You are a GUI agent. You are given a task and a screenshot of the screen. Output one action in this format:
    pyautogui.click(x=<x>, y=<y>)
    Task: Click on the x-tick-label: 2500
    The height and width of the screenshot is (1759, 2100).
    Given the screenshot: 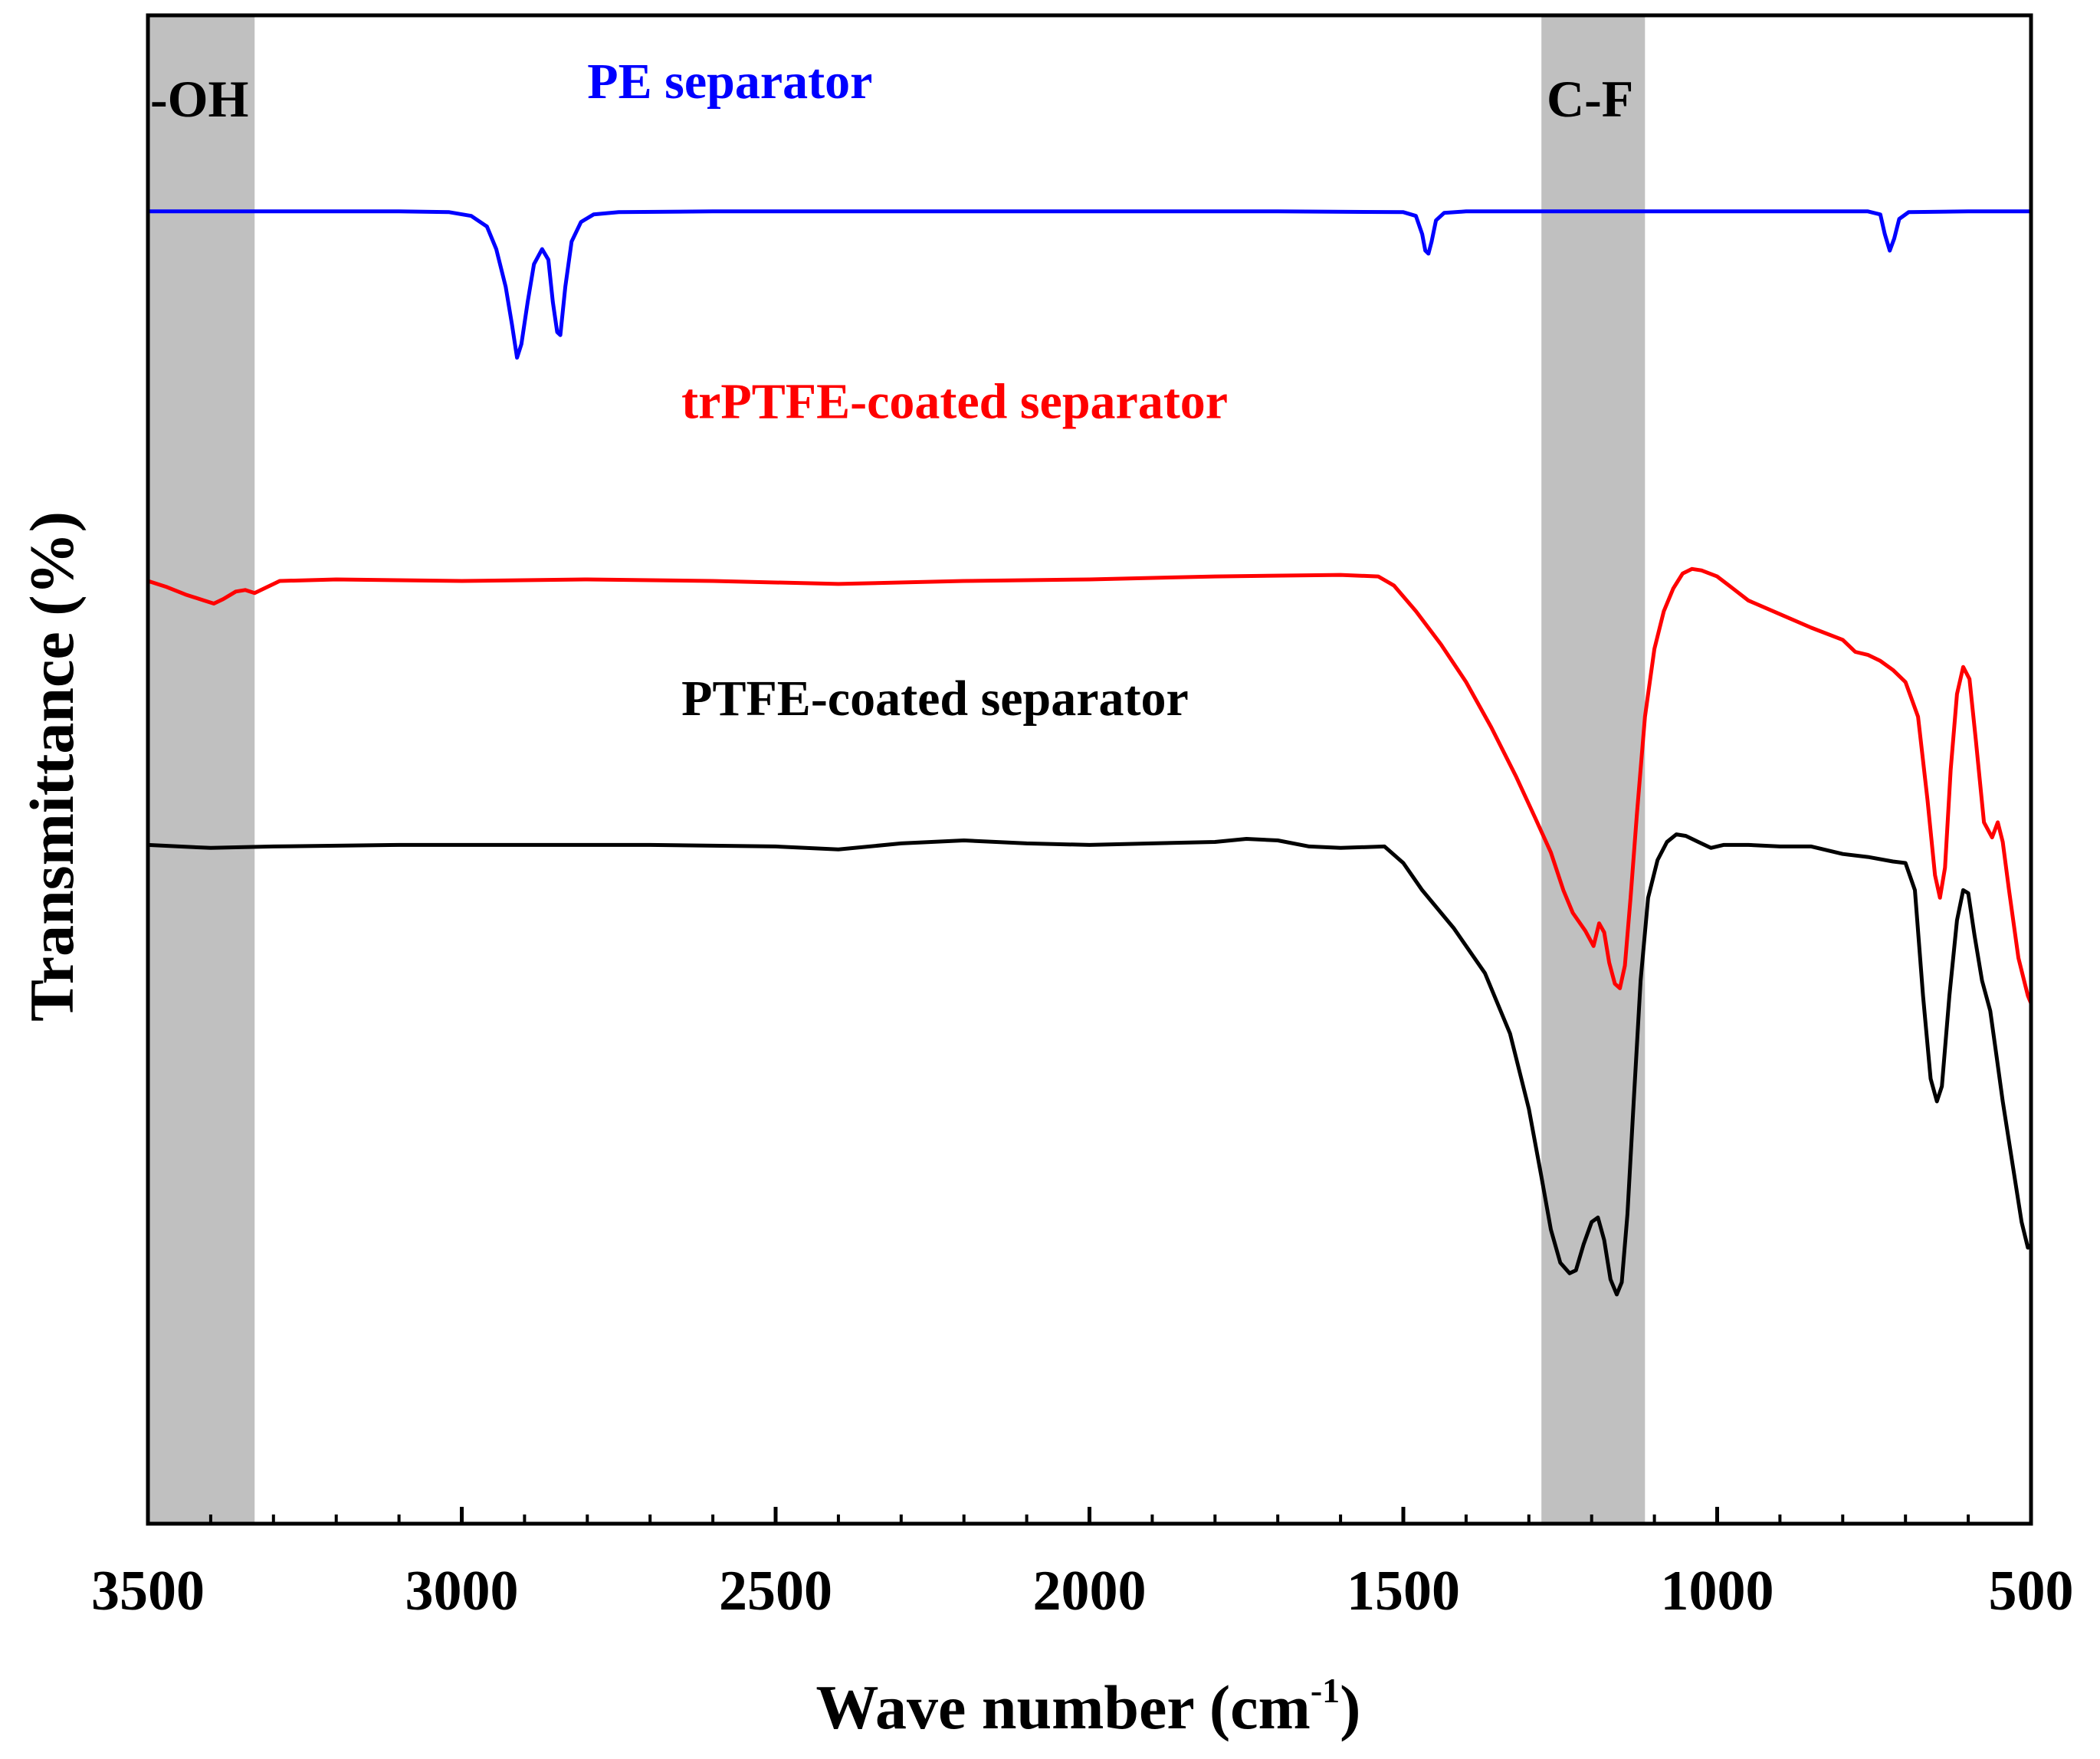 What is the action you would take?
    pyautogui.click(x=775, y=1591)
    